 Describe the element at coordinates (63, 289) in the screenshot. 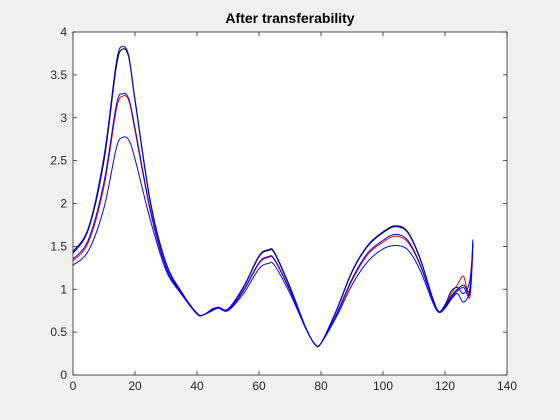

I see `y-tick-label: 1` at that location.